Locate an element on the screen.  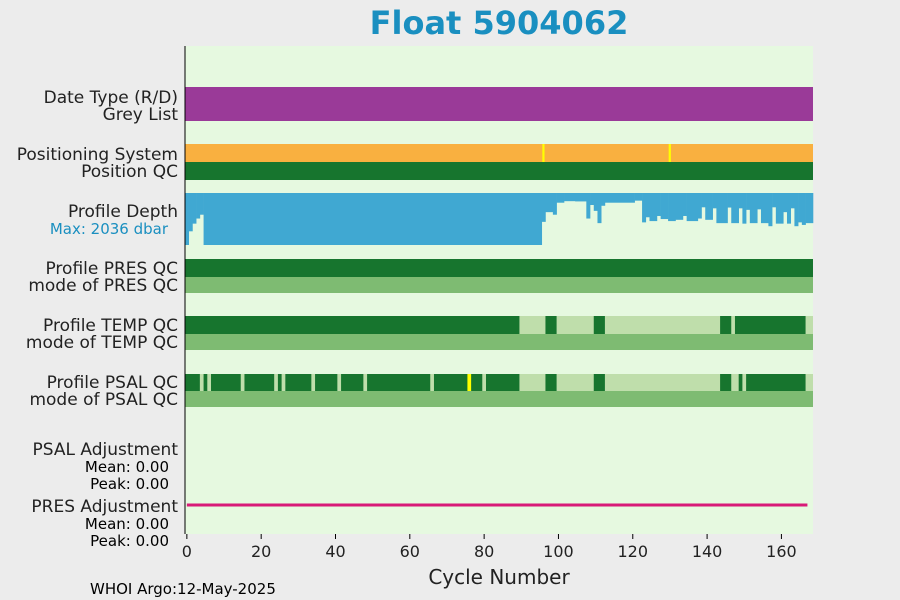
max-depth-label: Max: 2036 dbar is located at coordinates (109, 229).